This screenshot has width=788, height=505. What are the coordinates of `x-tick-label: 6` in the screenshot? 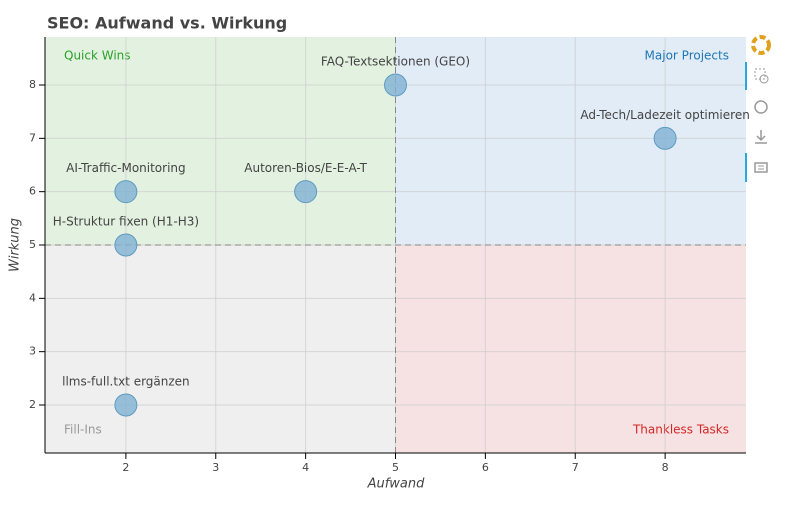 It's located at (485, 467).